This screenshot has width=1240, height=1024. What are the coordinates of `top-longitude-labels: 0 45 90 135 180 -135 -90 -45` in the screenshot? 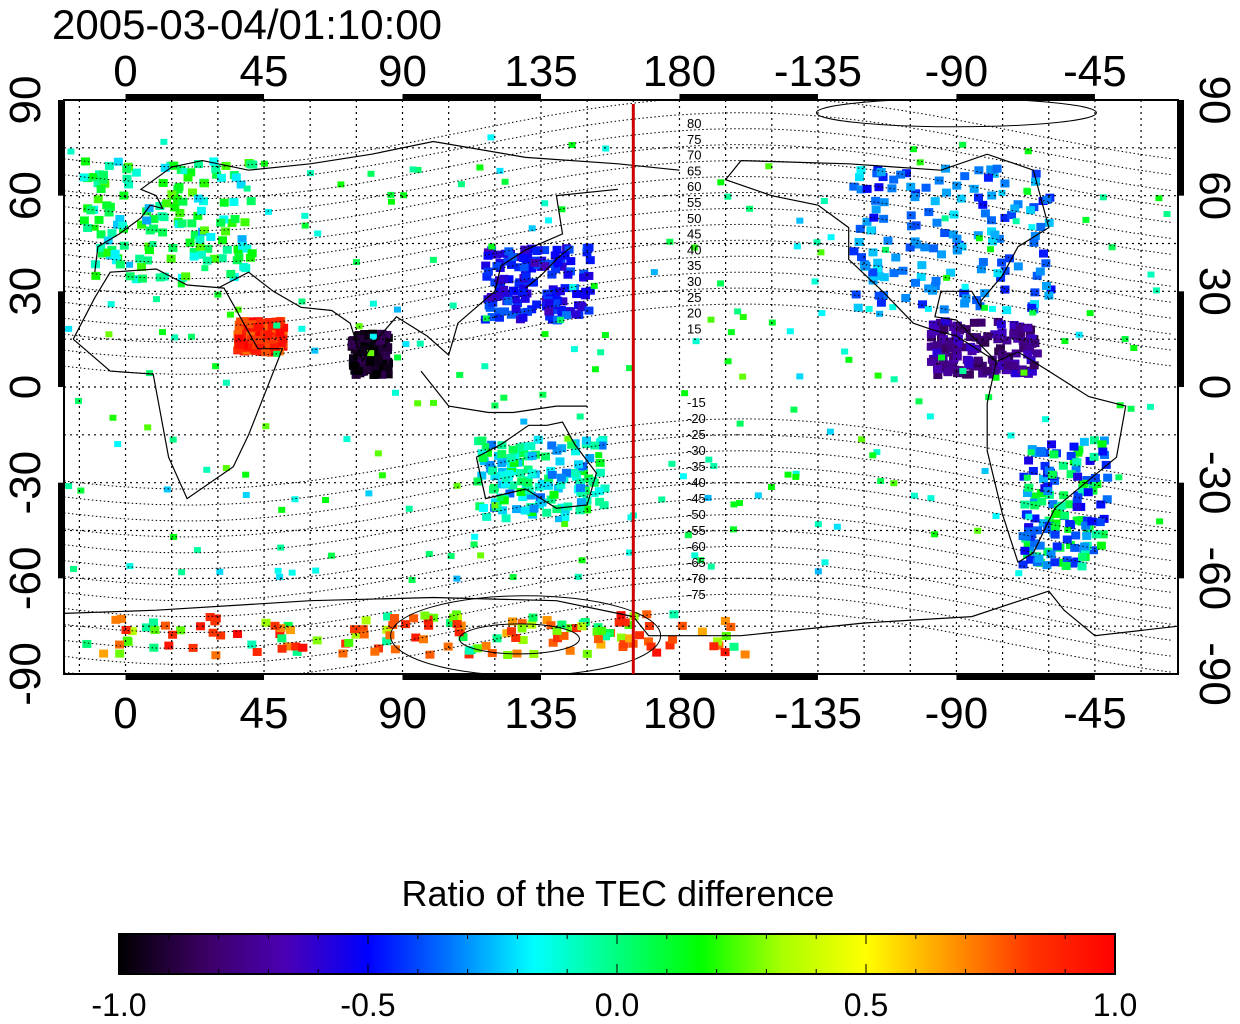 It's located at (619, 71).